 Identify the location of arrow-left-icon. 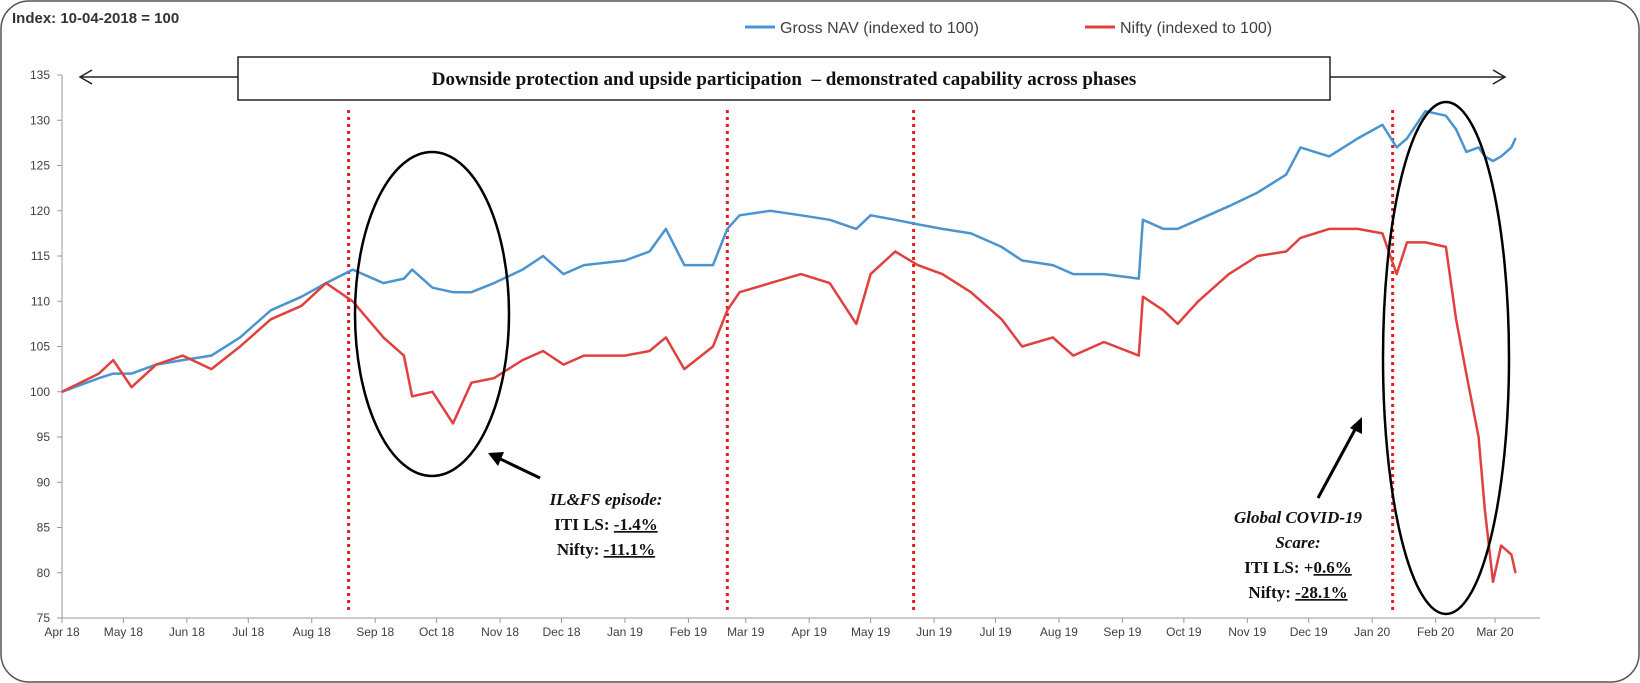
(85, 77).